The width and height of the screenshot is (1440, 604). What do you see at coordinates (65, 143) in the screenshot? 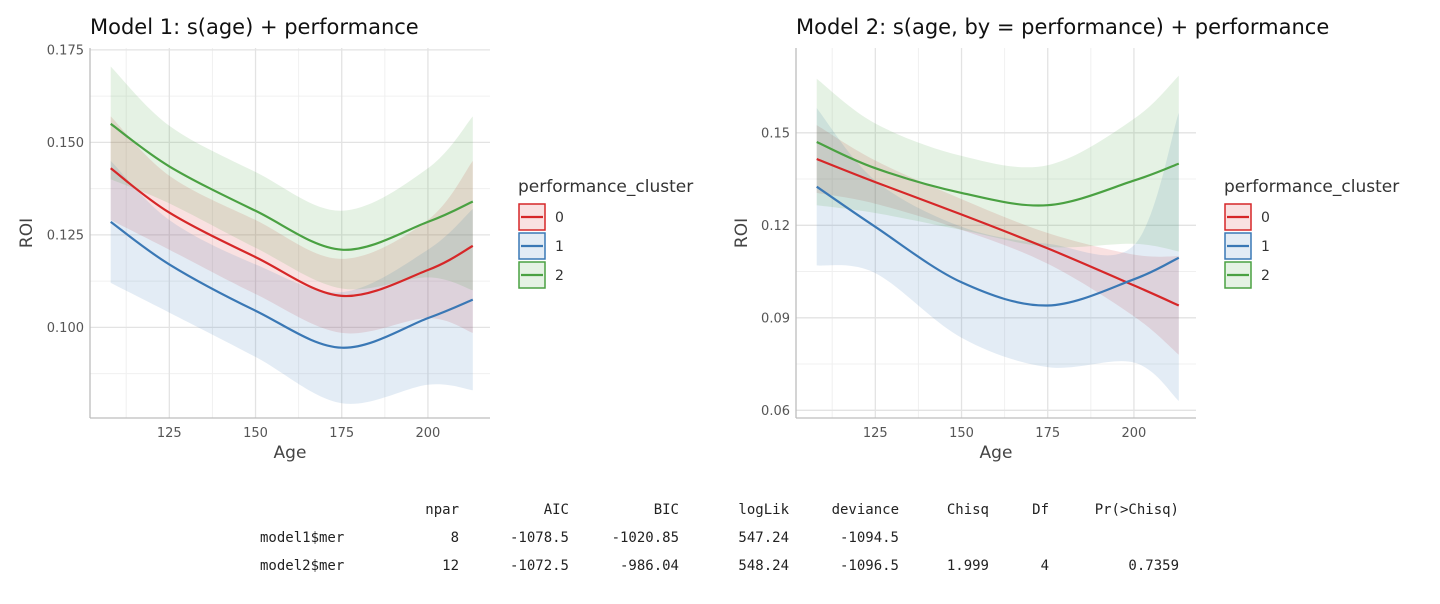
I see `y-tick-label: 0.150` at bounding box center [65, 143].